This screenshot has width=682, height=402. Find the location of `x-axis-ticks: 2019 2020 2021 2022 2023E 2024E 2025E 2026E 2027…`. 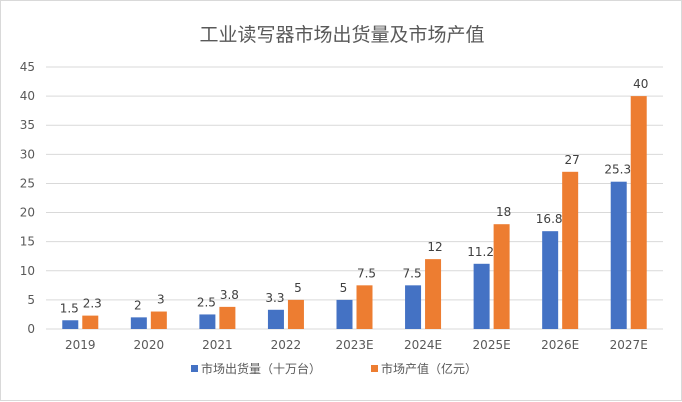

x-axis-ticks: 2019 2020 2021 2022 2023E 2024E 2025E 2026E 2027… is located at coordinates (356, 345).